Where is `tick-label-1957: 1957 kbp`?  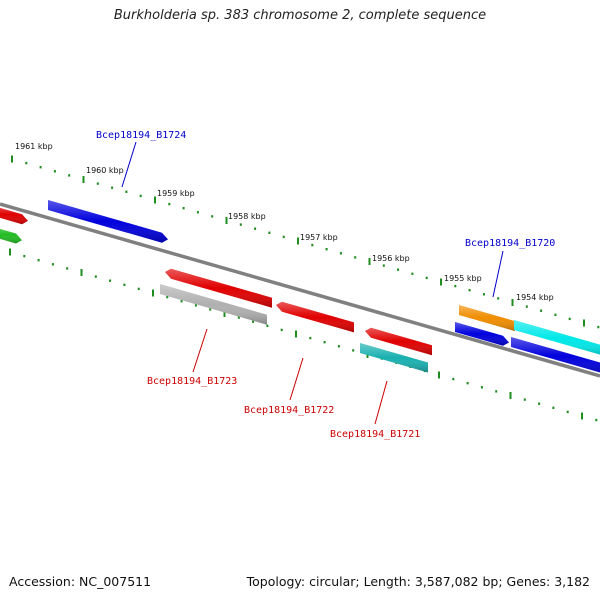
tick-label-1957: 1957 kbp is located at coordinates (319, 237).